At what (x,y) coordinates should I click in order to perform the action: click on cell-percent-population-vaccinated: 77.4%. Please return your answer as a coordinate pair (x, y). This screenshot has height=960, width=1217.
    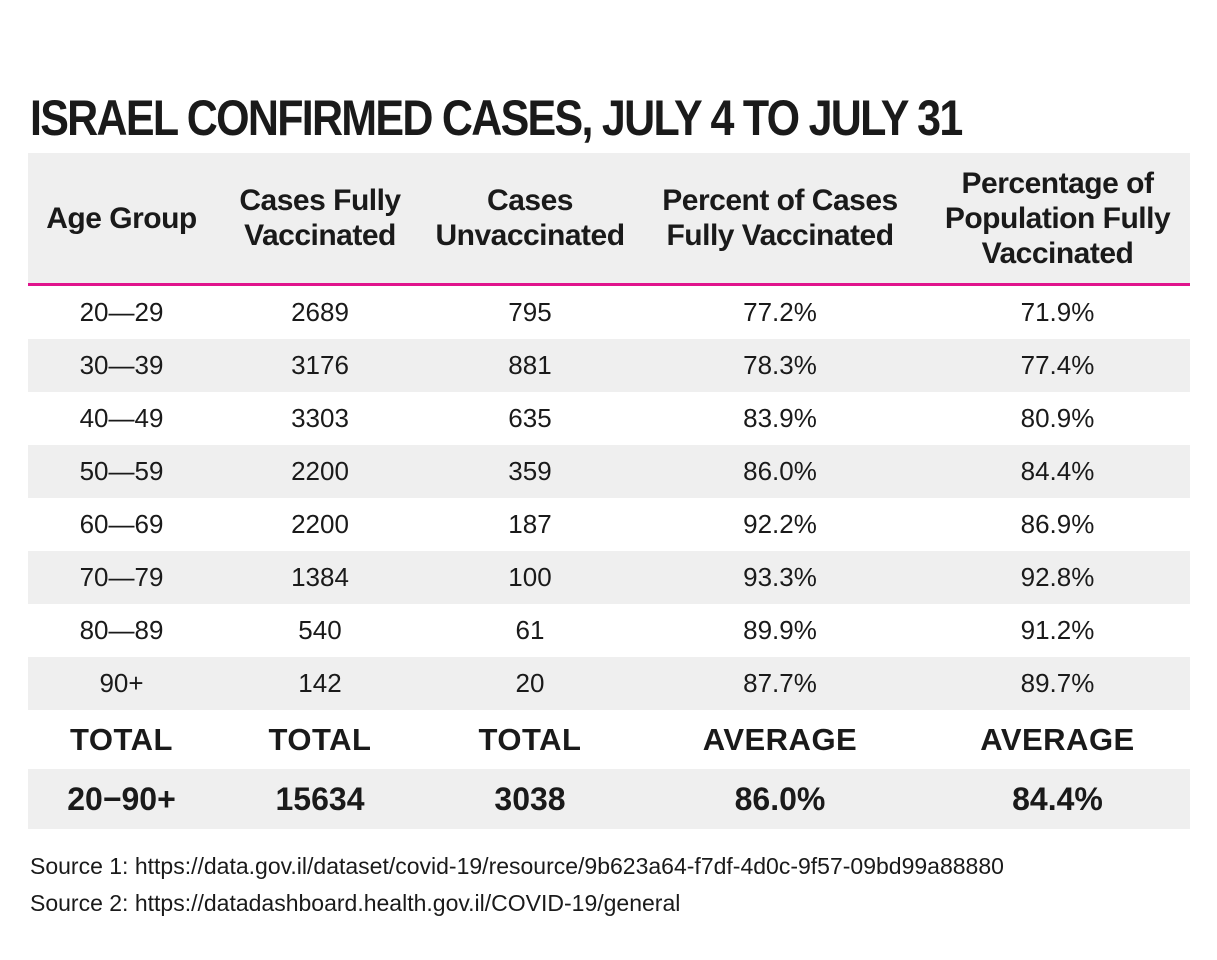
    Looking at the image, I should click on (1057, 365).